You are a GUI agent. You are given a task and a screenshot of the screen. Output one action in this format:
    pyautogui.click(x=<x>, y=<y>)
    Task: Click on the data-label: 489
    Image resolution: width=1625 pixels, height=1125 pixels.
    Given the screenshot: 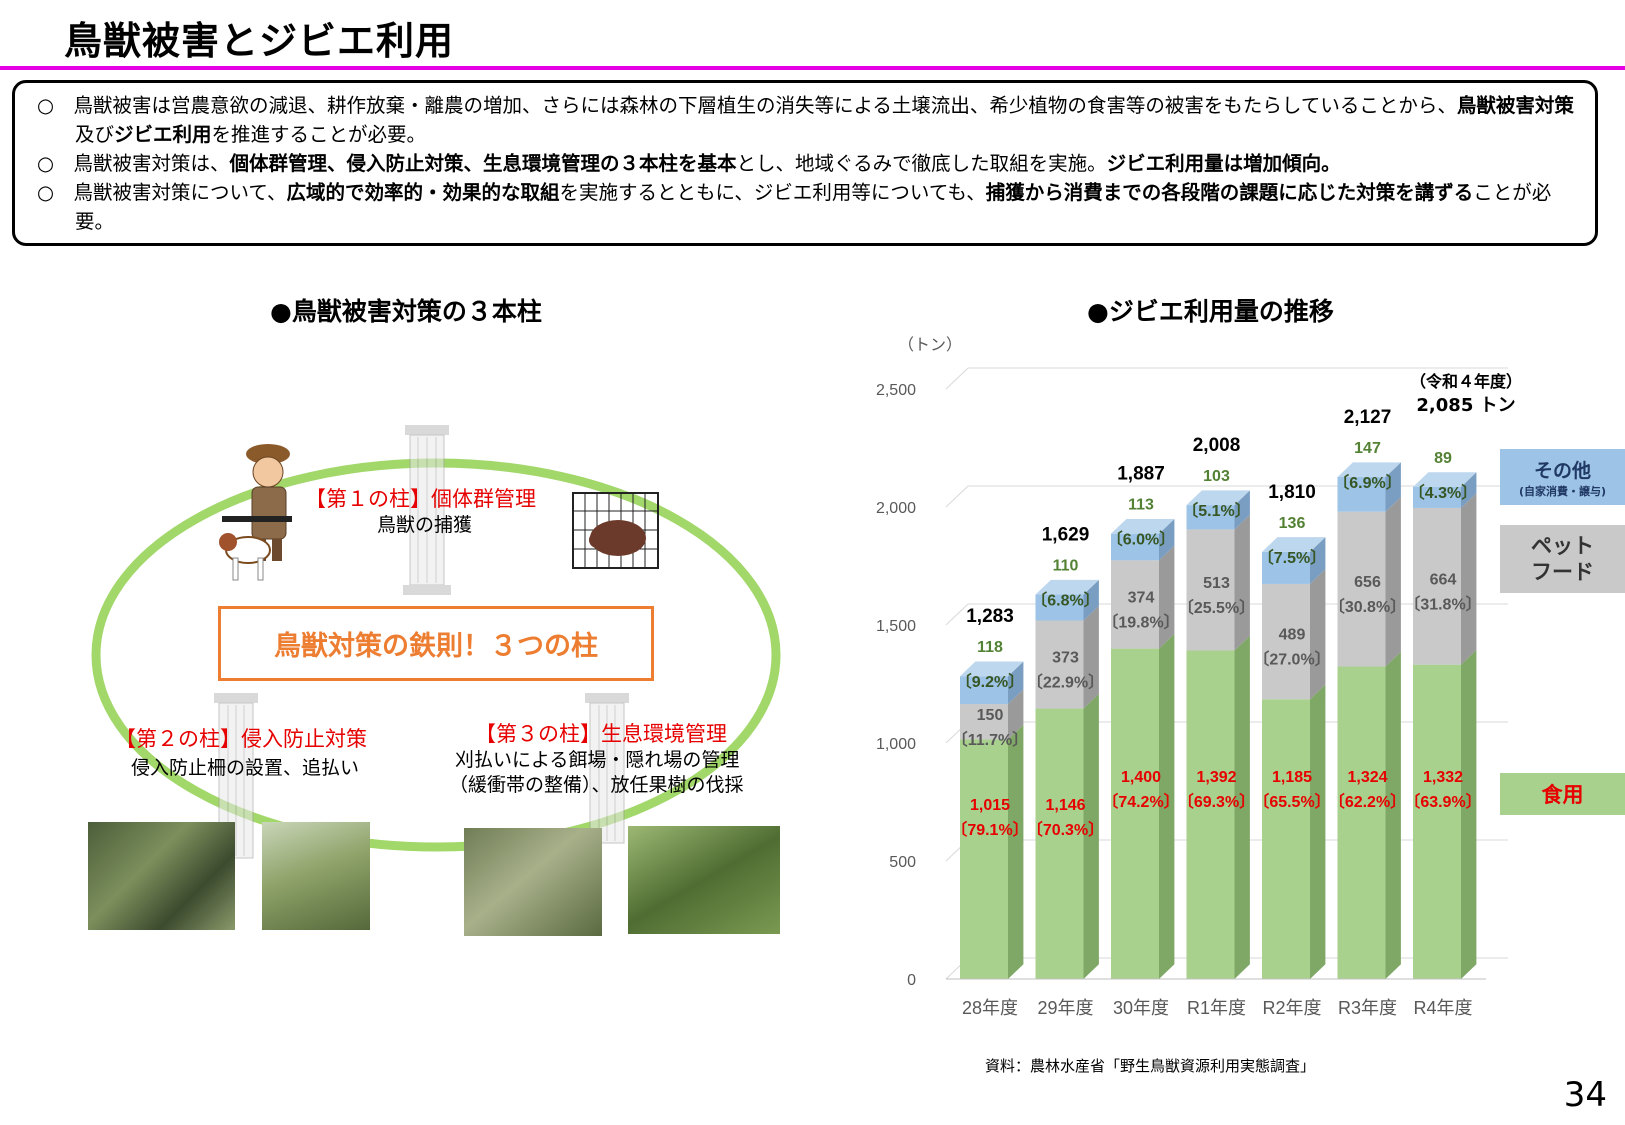 What is the action you would take?
    pyautogui.click(x=1292, y=635)
    